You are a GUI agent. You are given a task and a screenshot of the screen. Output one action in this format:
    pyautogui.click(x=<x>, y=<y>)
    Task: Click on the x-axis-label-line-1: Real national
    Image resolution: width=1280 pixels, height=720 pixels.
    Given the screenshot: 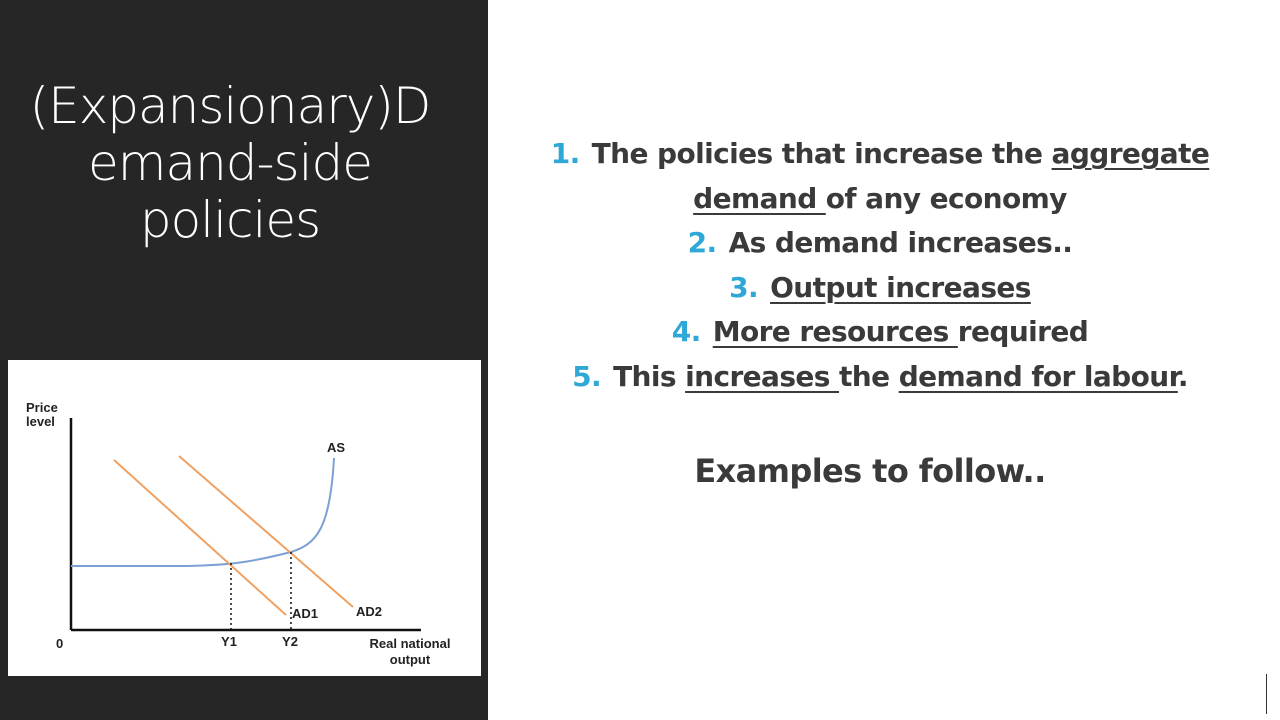 What is the action you would take?
    pyautogui.click(x=410, y=643)
    